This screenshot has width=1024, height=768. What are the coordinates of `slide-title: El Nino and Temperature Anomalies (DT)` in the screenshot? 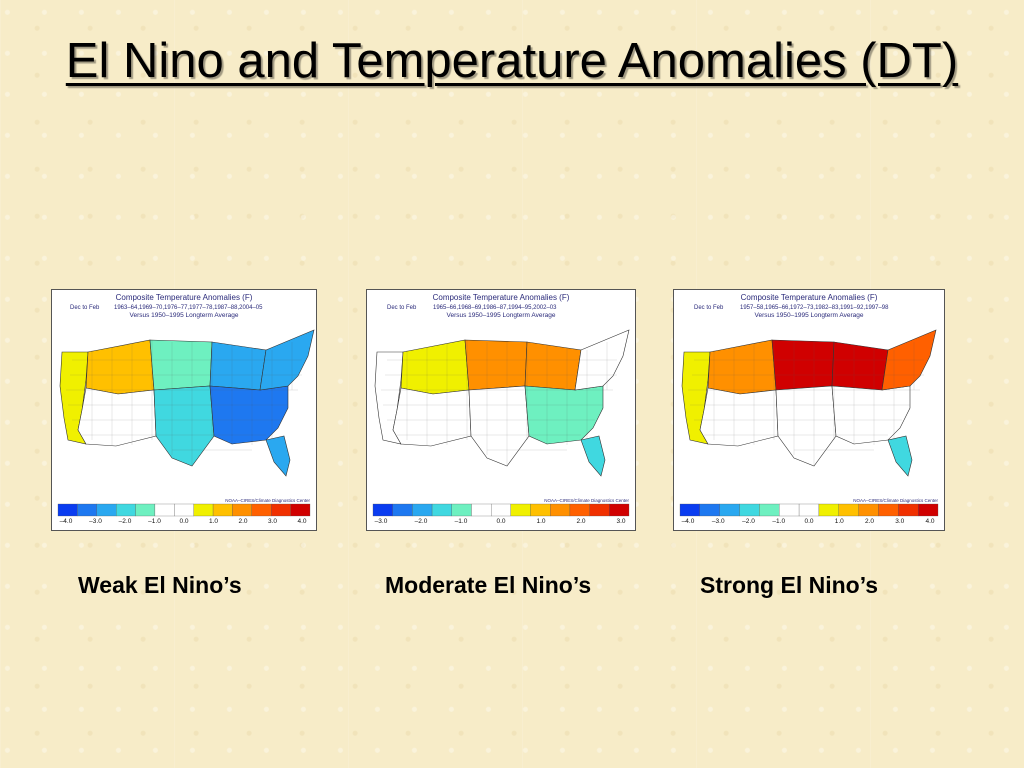 It's located at (512, 61).